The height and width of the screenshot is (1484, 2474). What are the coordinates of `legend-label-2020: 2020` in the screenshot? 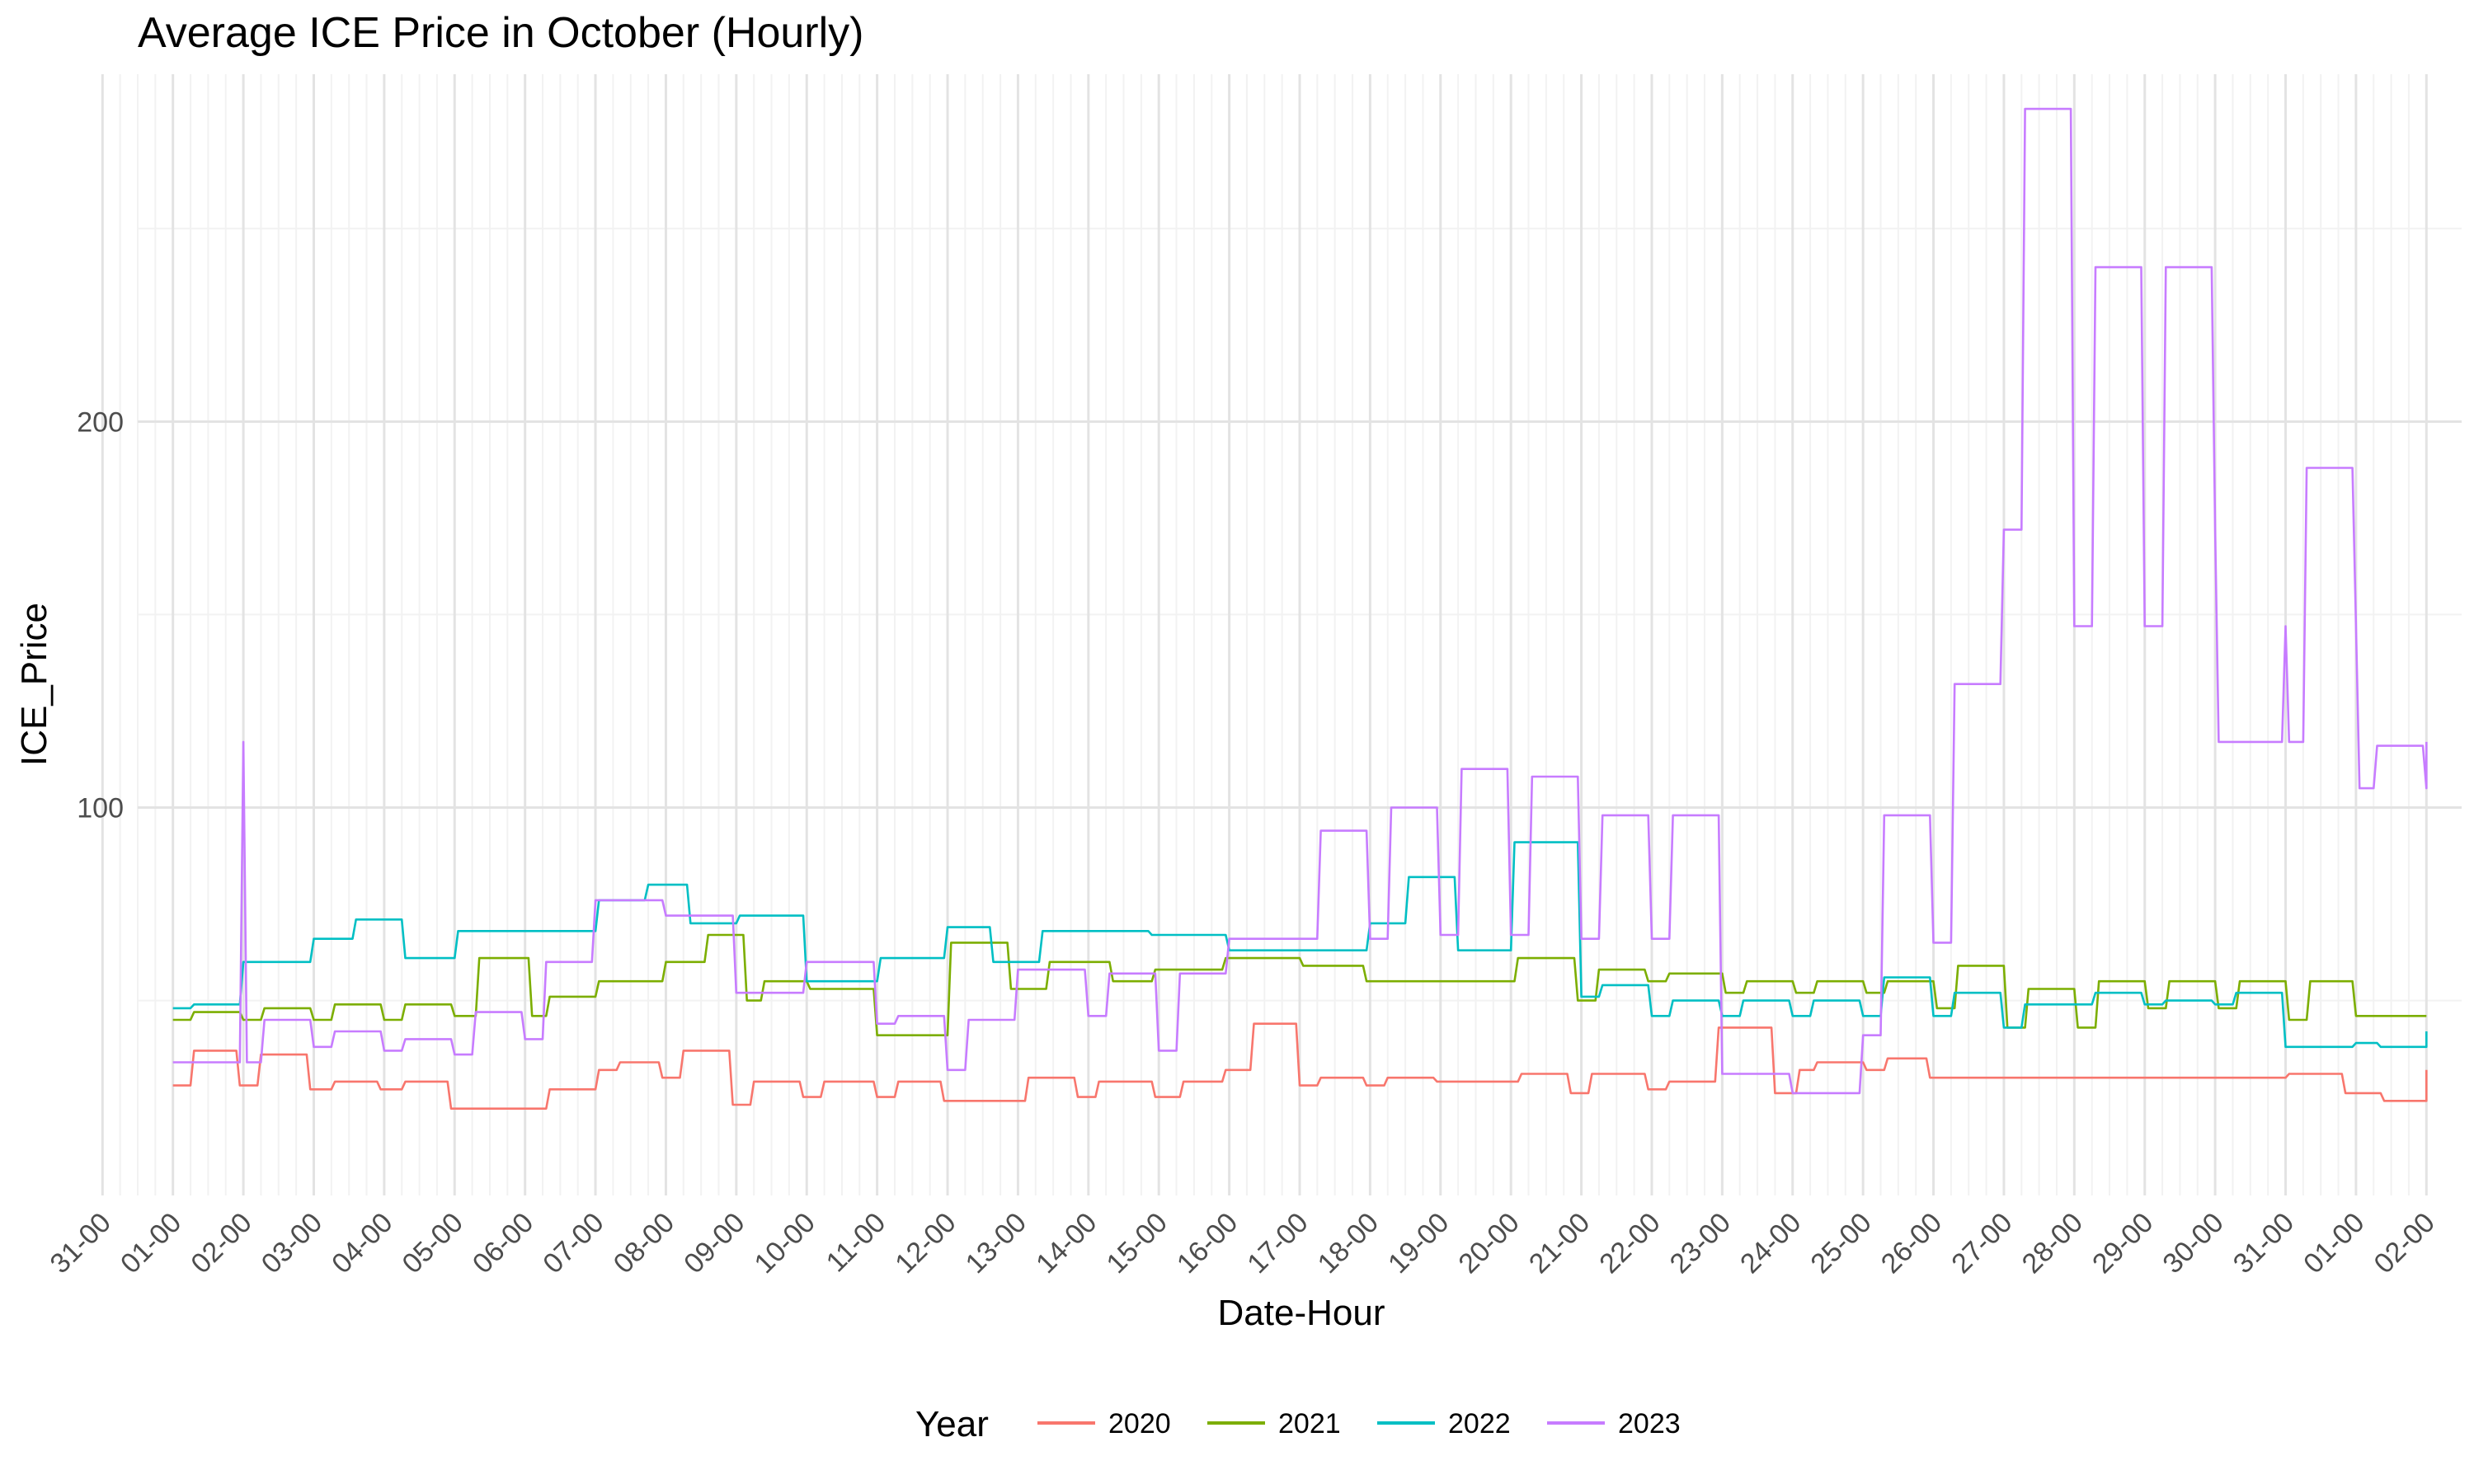 It's located at (1139, 1423).